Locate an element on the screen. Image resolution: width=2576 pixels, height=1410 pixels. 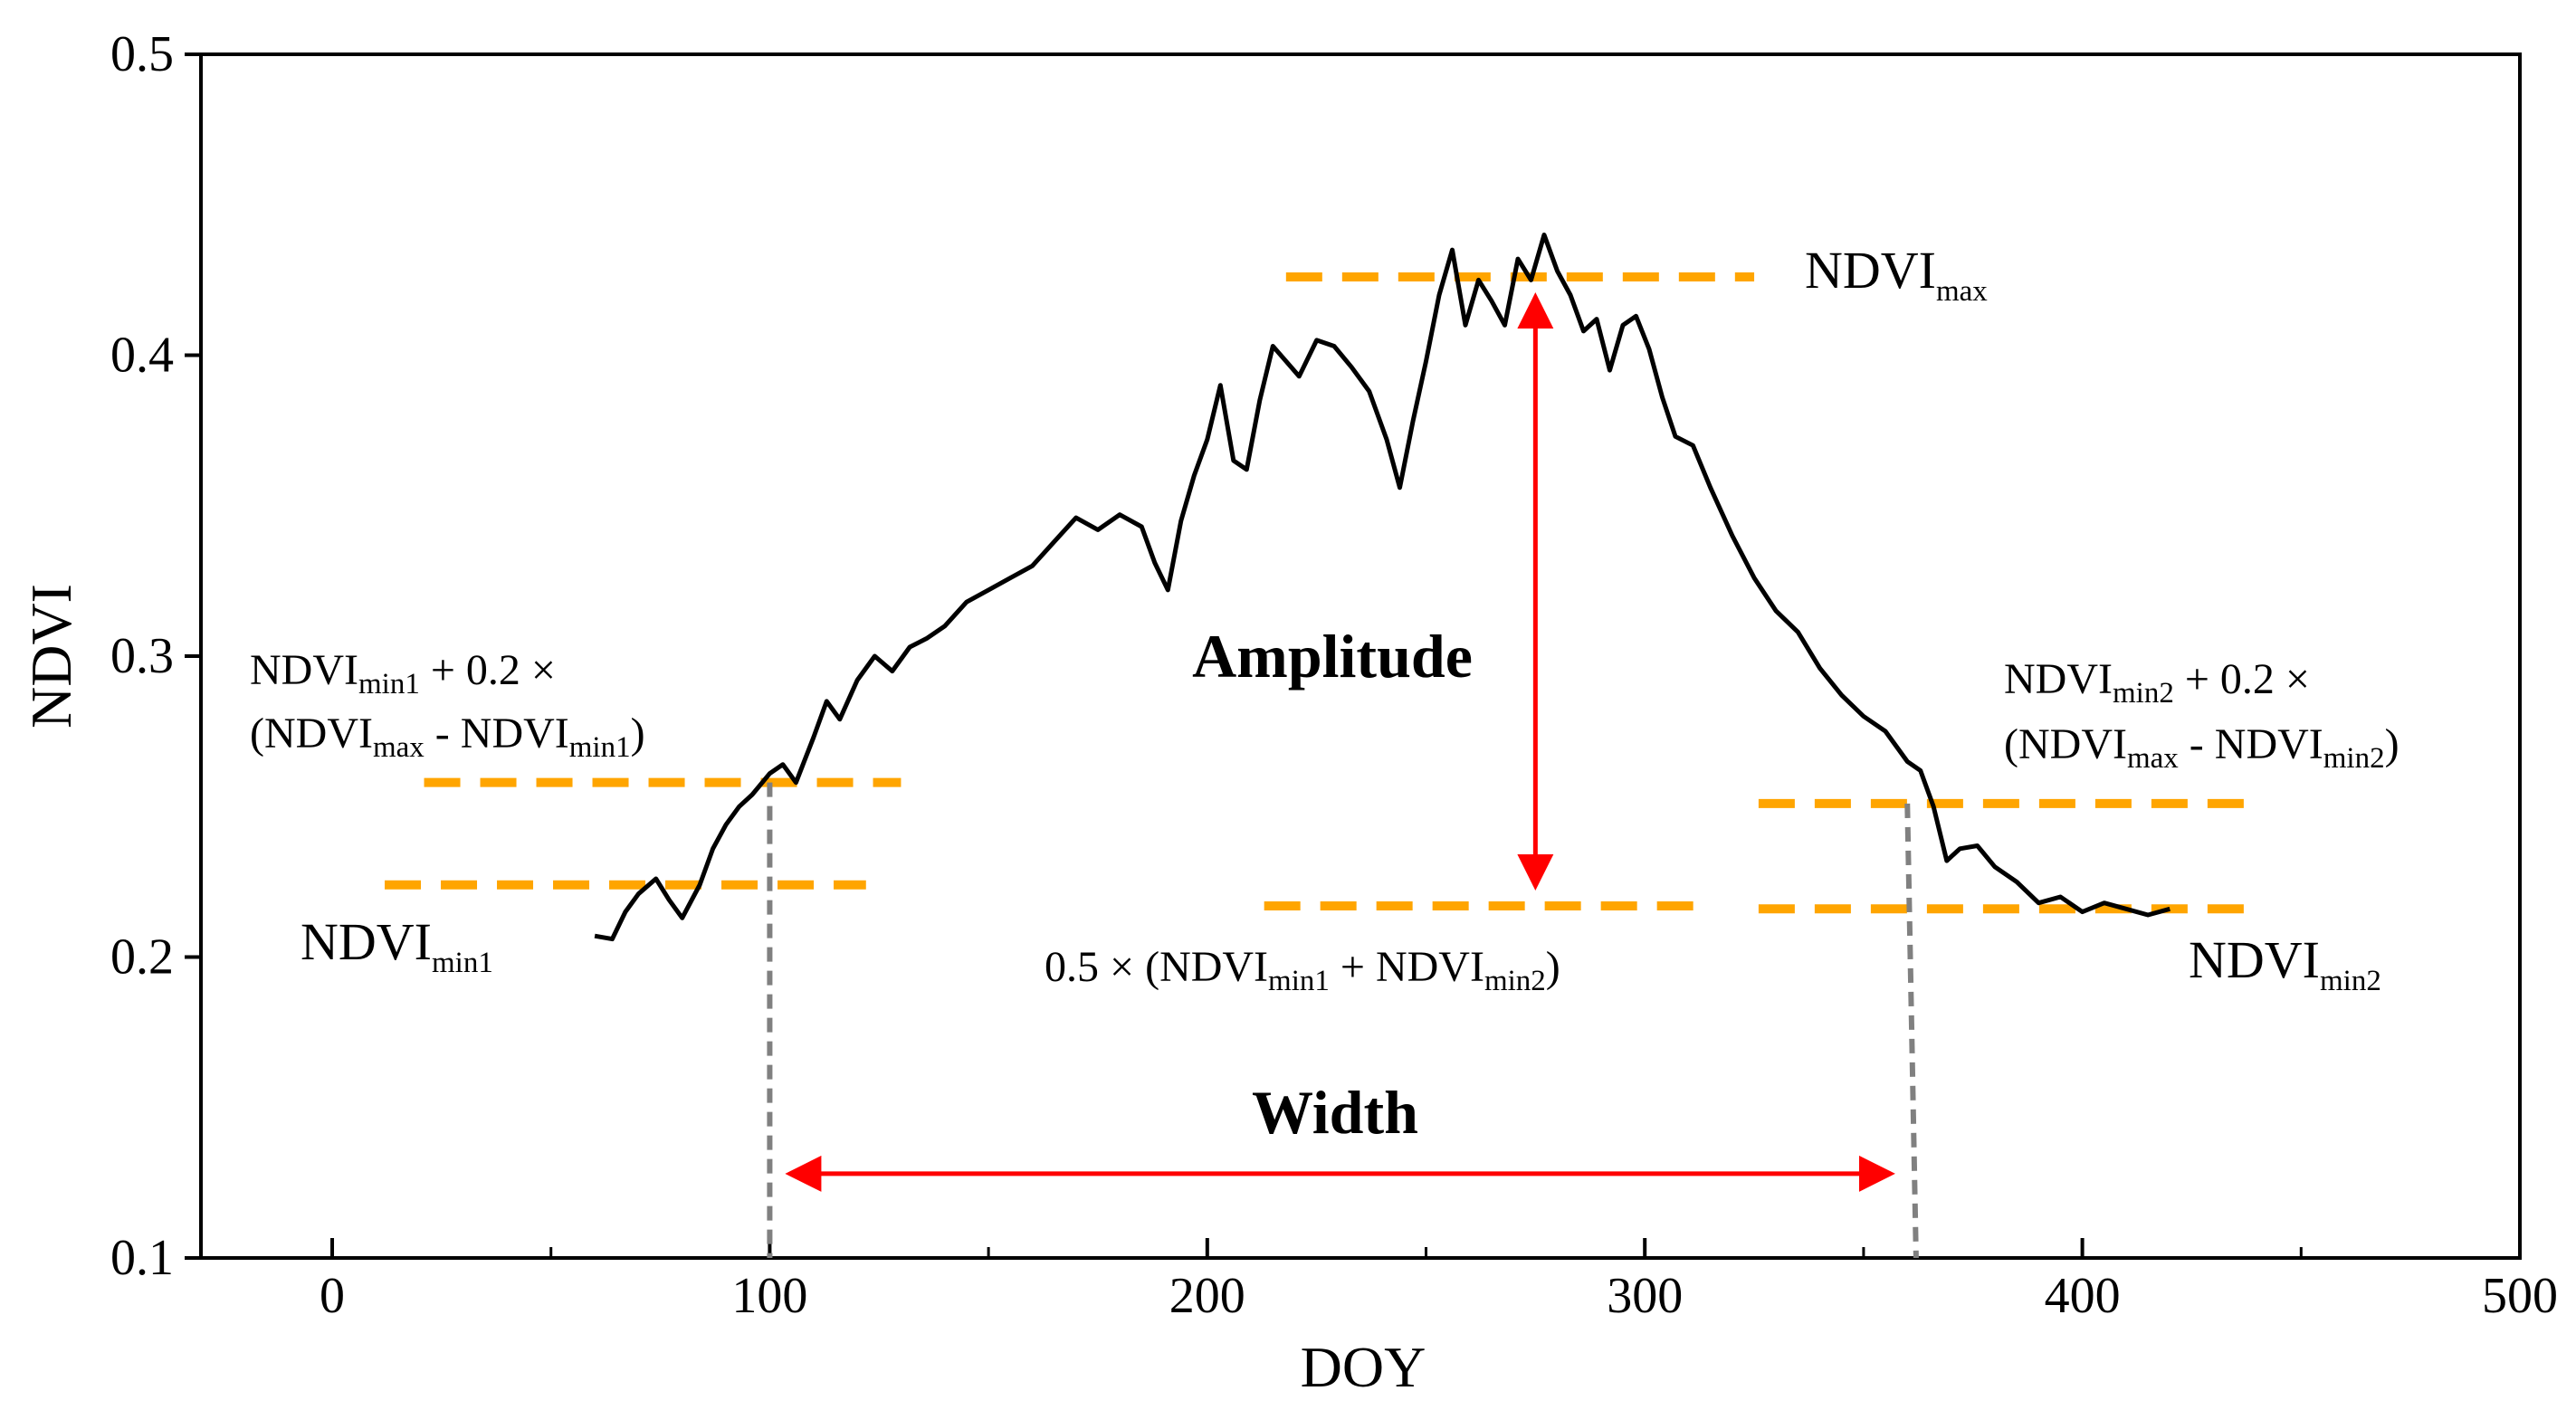
threshold1-label-line1: NDVImin1 + 0.2 × is located at coordinates (403, 673).